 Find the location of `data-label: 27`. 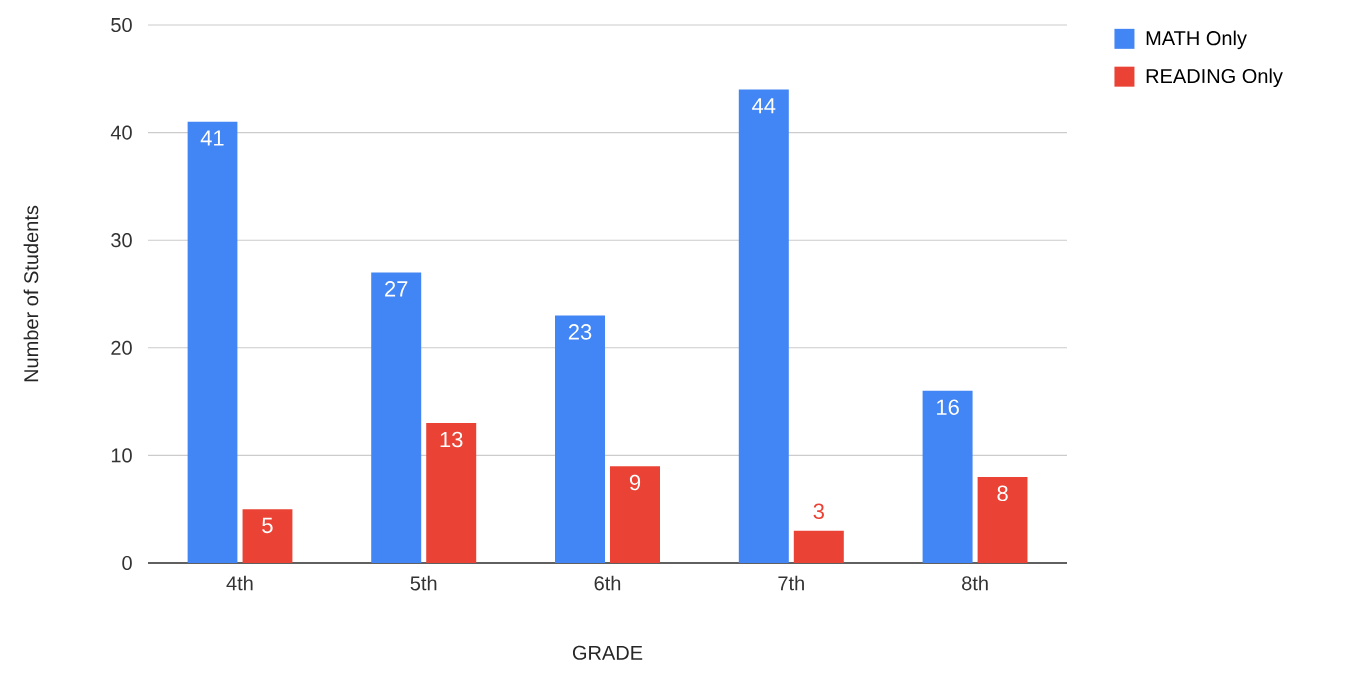

data-label: 27 is located at coordinates (396, 289).